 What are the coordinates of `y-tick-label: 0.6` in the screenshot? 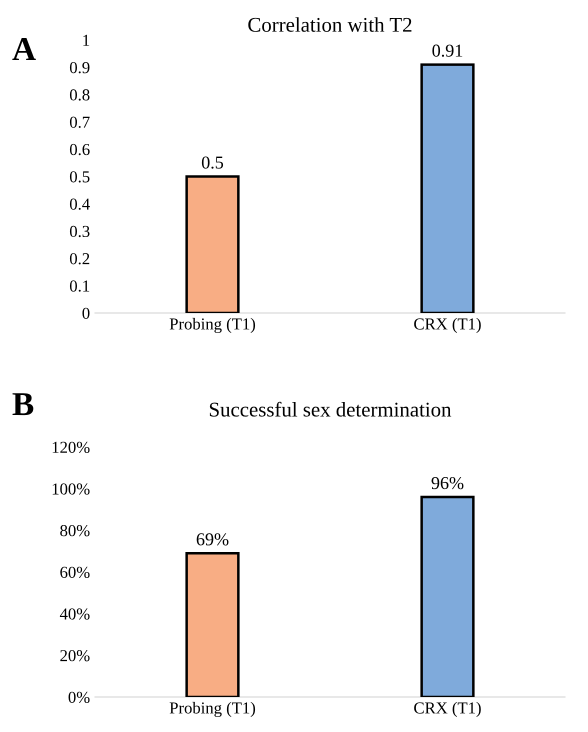 It's located at (80, 150).